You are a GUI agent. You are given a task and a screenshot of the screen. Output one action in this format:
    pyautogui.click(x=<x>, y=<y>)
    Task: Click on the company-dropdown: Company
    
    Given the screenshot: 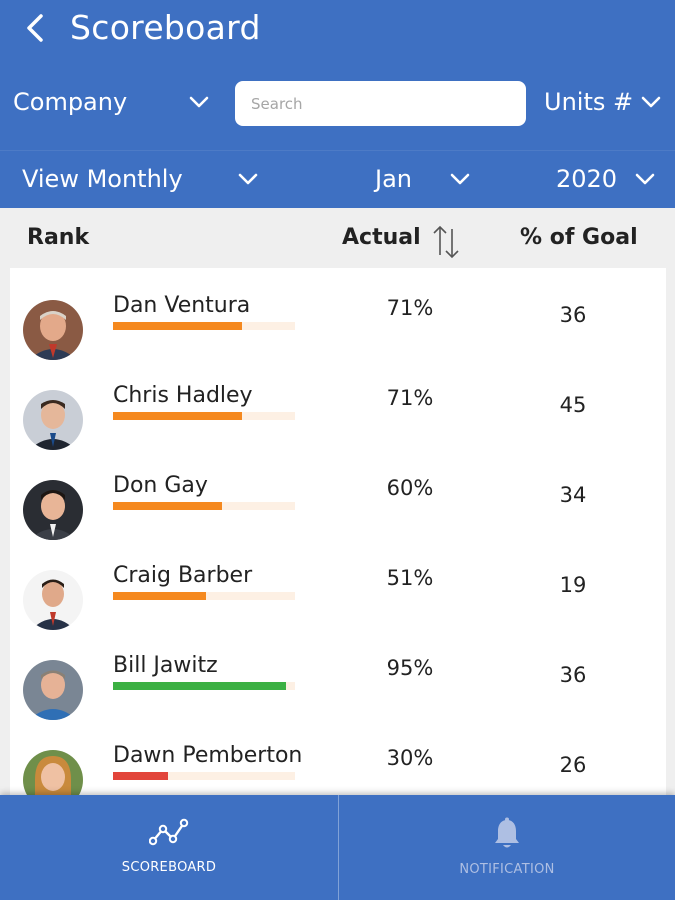 What is the action you would take?
    pyautogui.click(x=111, y=102)
    